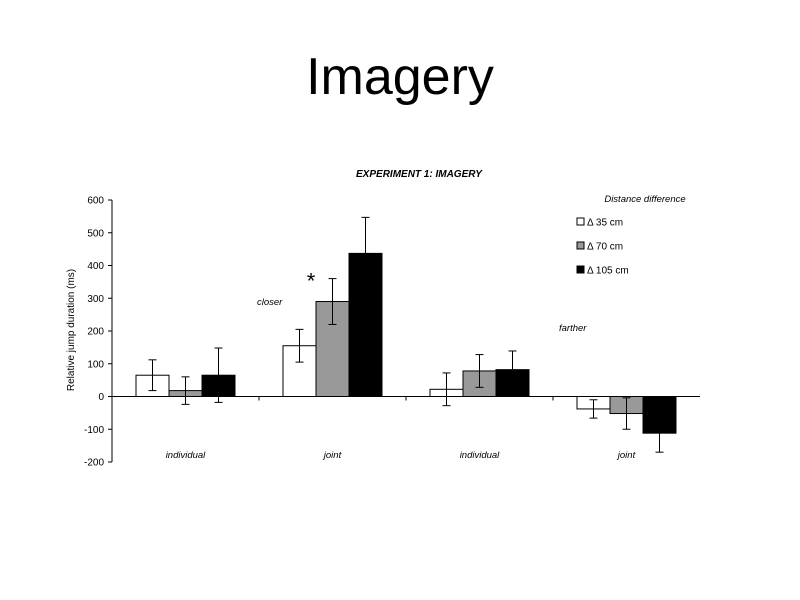 This screenshot has height=600, width=800. I want to click on y-tick-label: 300, so click(95, 299).